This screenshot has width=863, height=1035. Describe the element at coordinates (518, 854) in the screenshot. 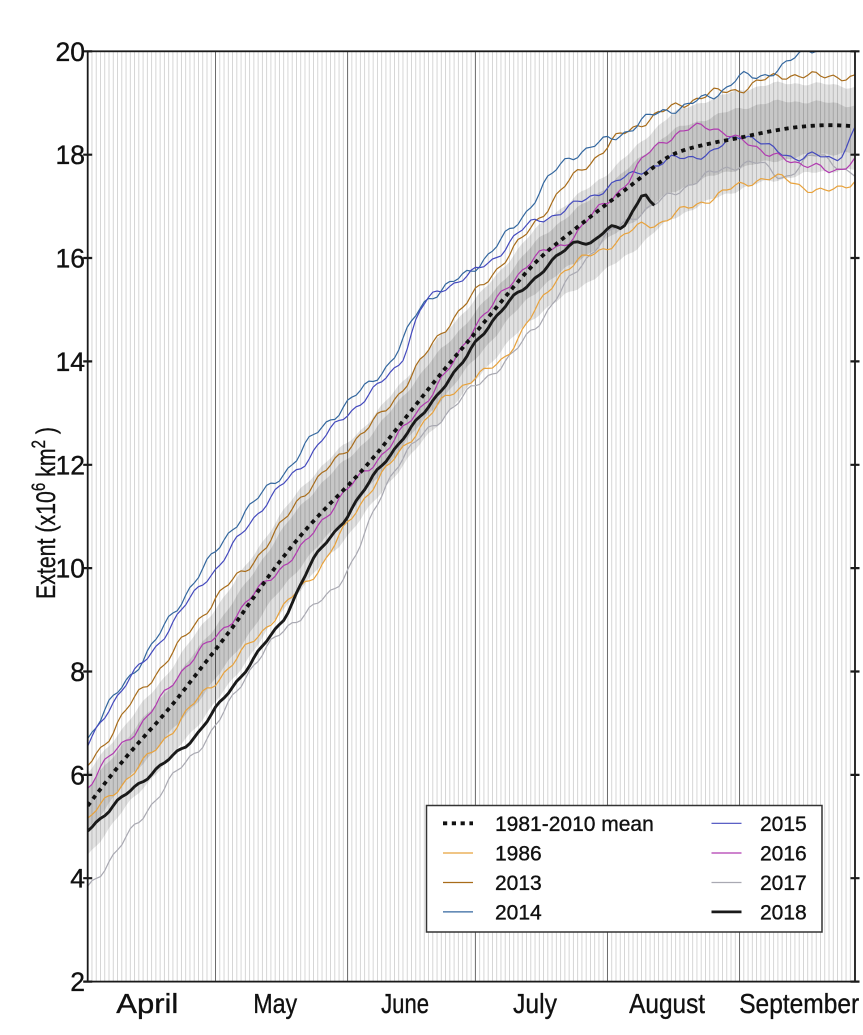

I see `svg-text: 1986` at that location.